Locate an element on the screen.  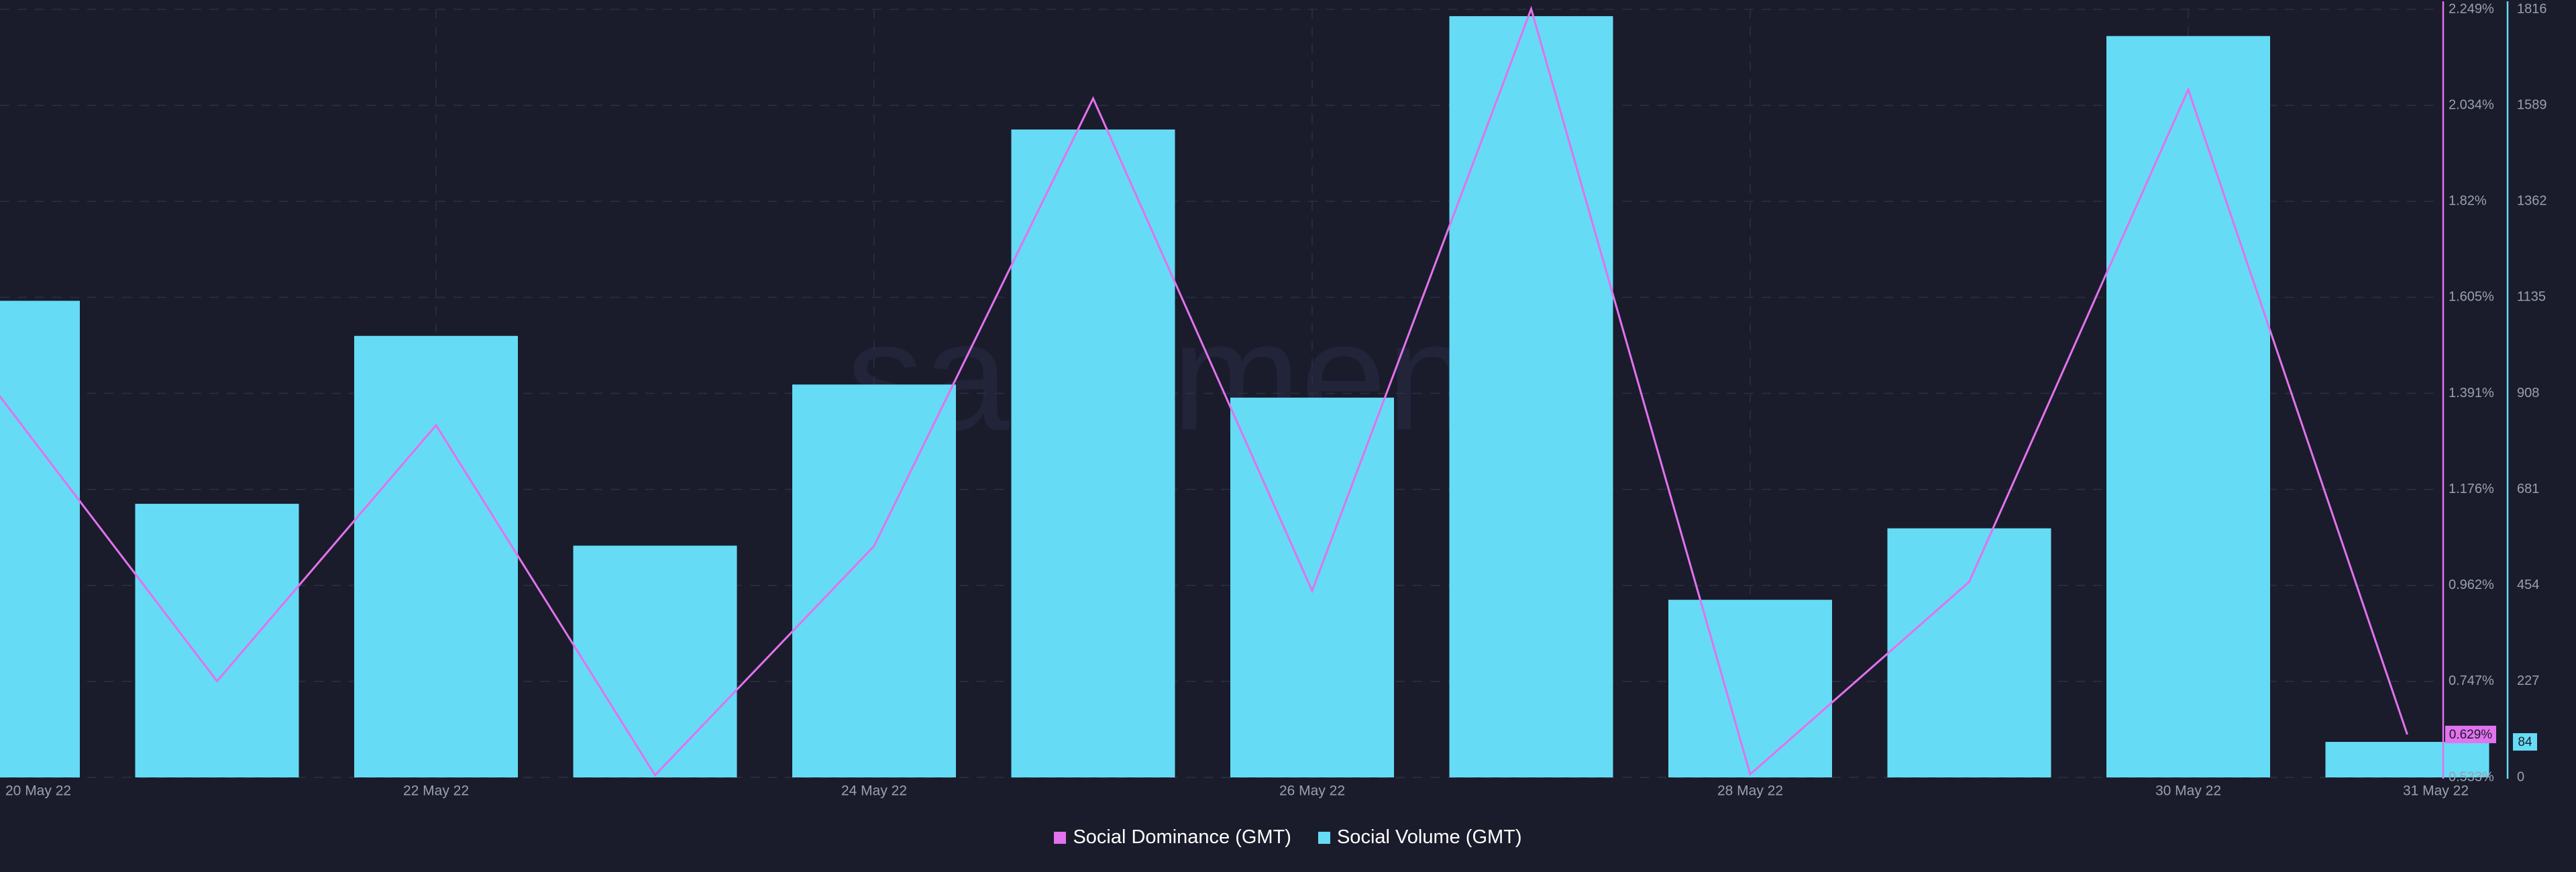
volume-tick-label: 454 is located at coordinates (2528, 585).